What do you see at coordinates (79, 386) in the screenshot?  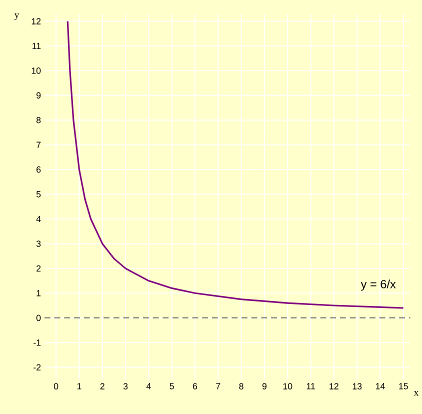 I see `x-tick-label: 1` at bounding box center [79, 386].